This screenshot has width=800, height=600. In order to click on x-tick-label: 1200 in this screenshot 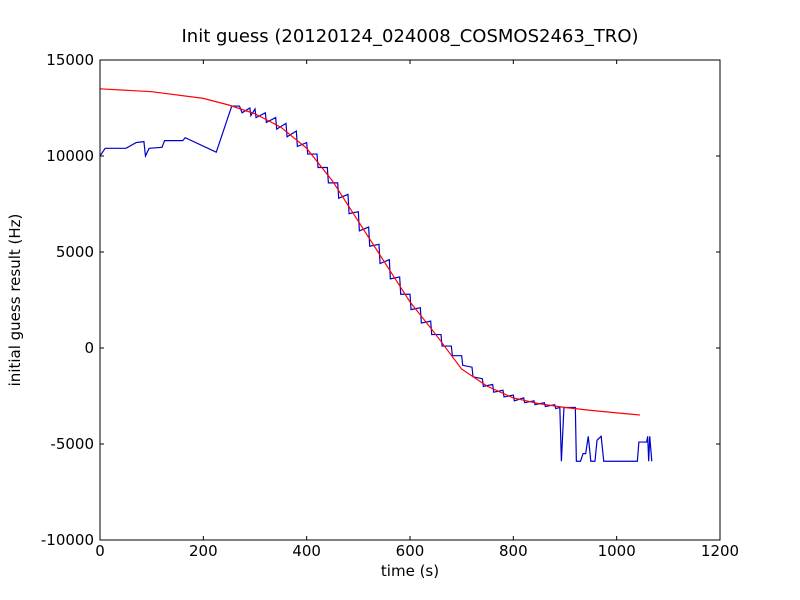, I will do `click(720, 551)`.